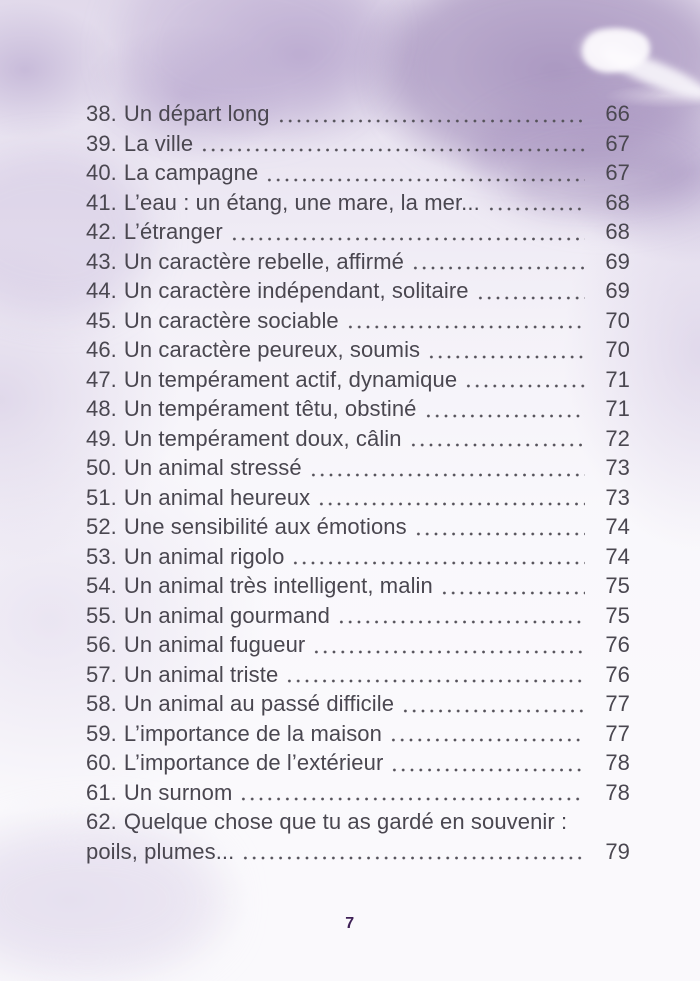 This screenshot has width=700, height=981. I want to click on toc-row: 39. La ville 67, so click(358, 143).